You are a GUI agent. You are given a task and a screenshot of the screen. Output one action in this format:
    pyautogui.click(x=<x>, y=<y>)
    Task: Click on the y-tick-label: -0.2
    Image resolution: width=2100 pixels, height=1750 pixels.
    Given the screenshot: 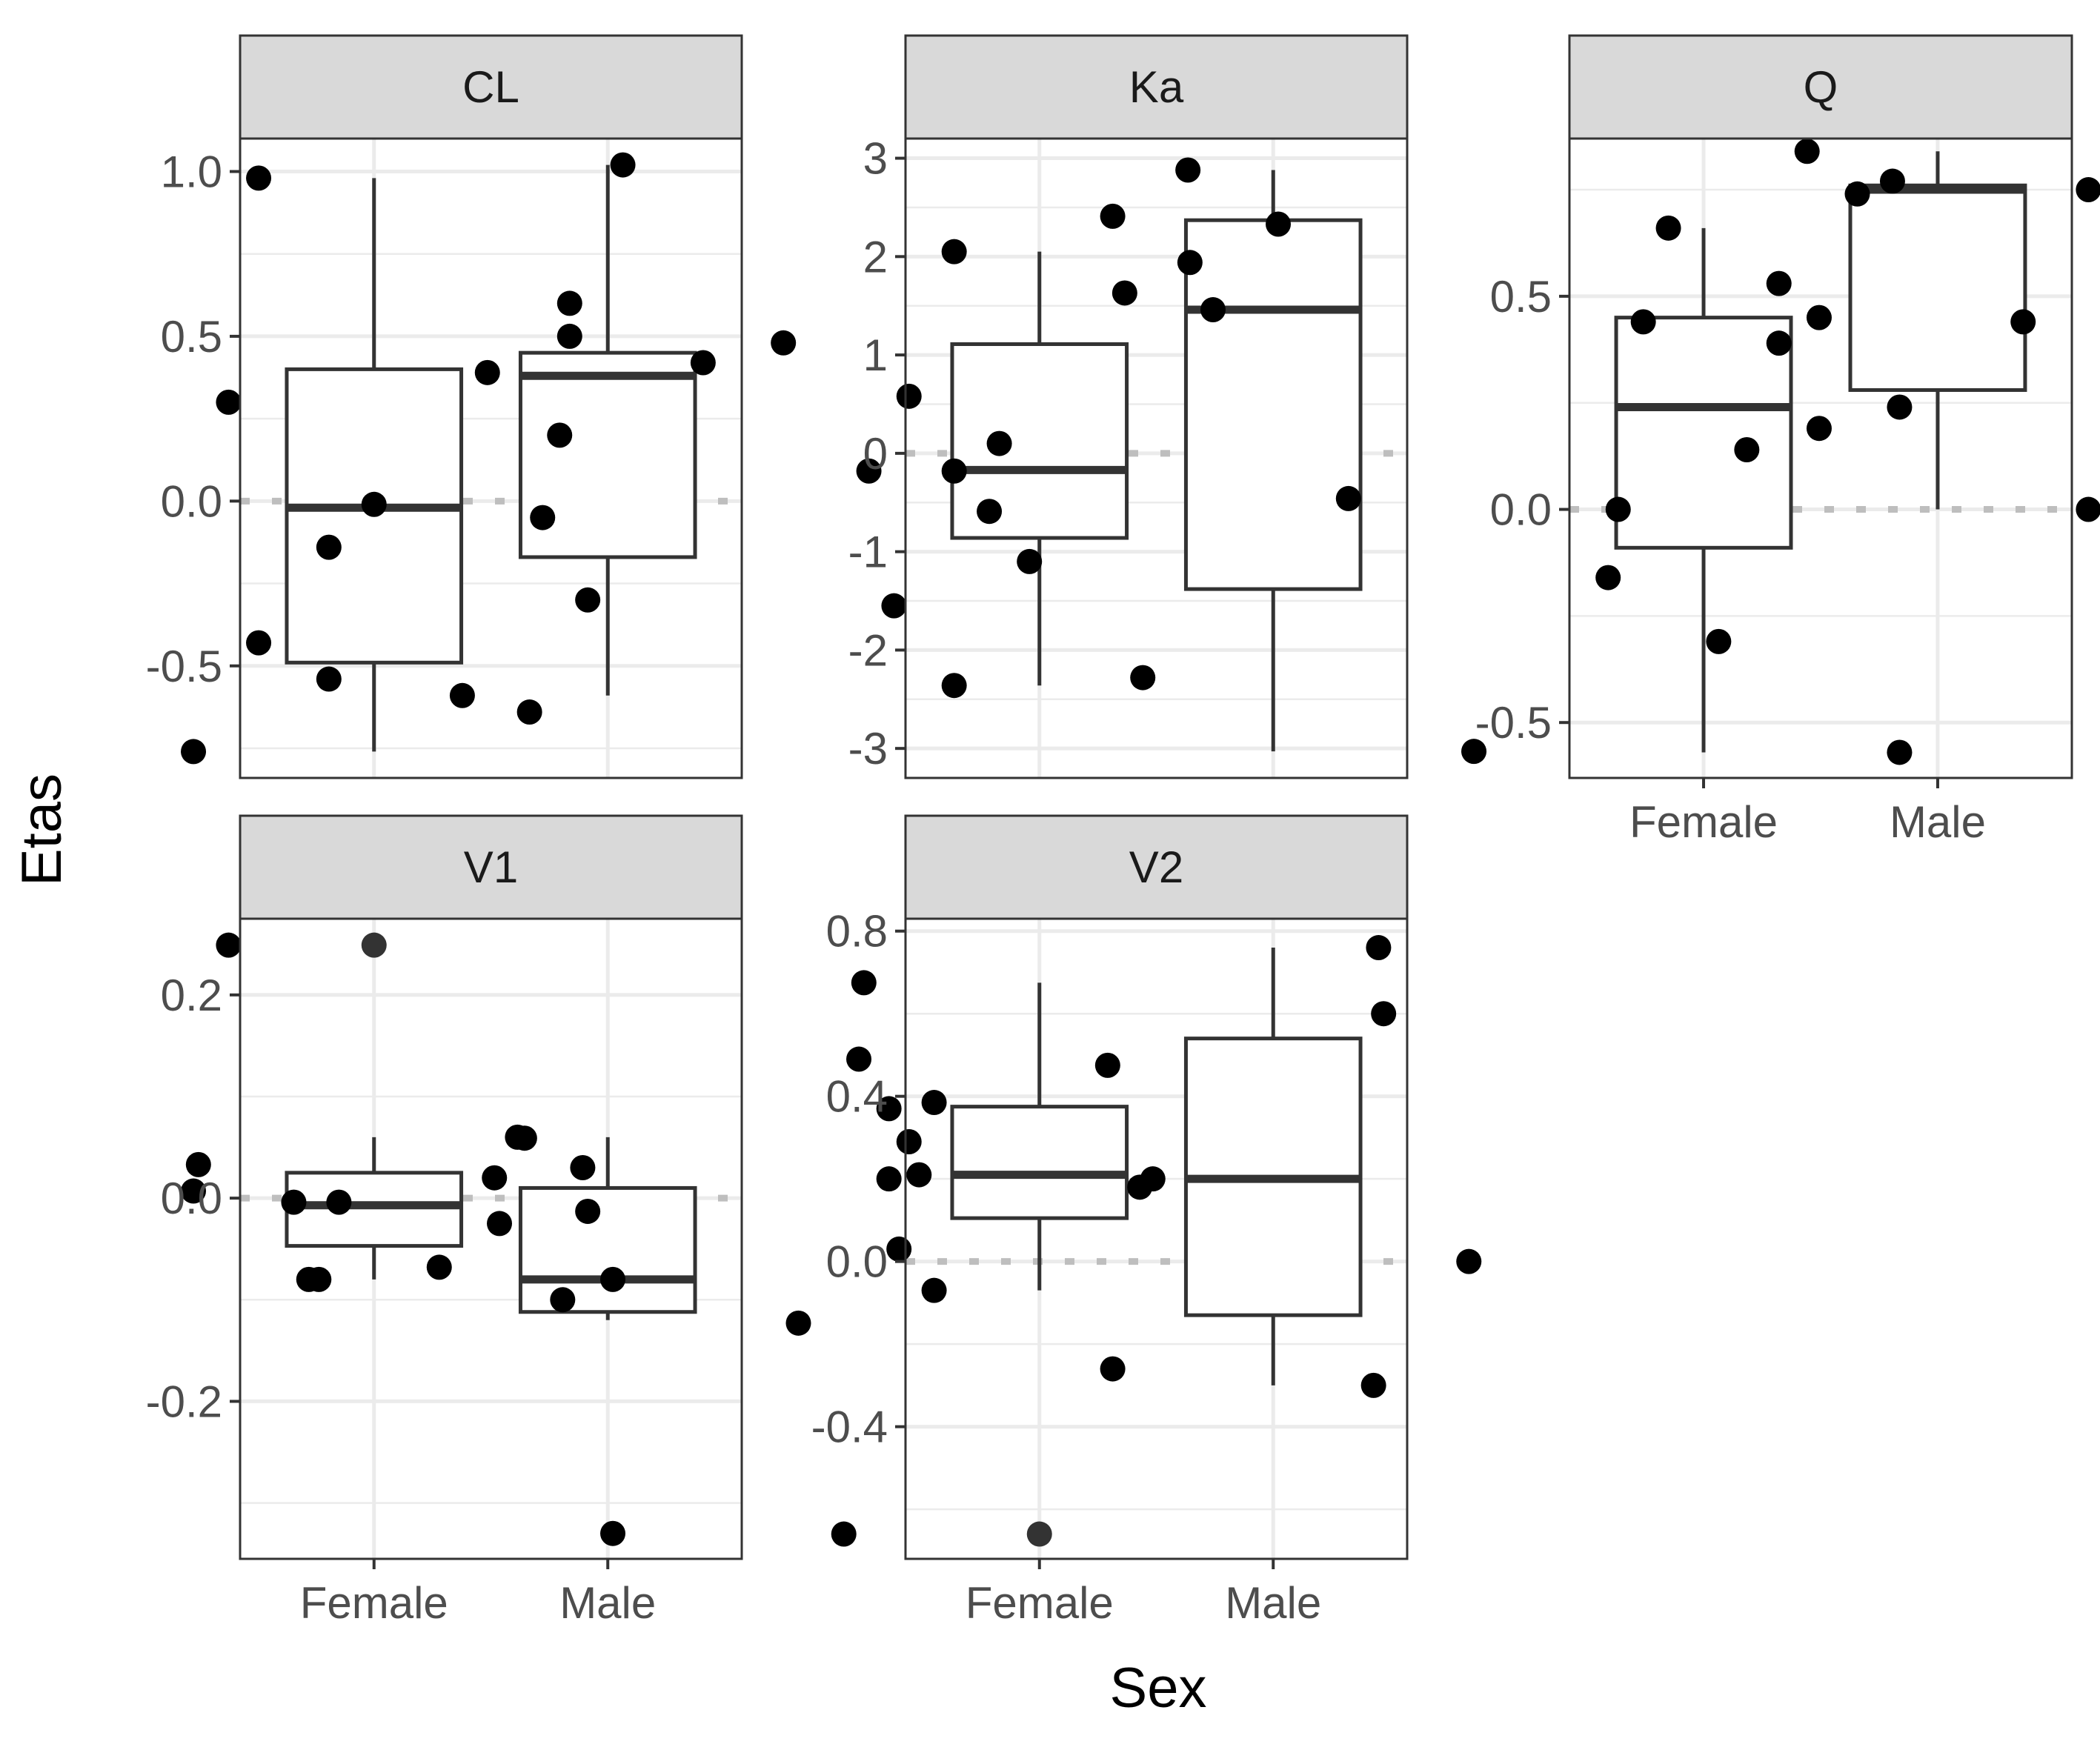 What is the action you would take?
    pyautogui.click(x=184, y=1401)
    